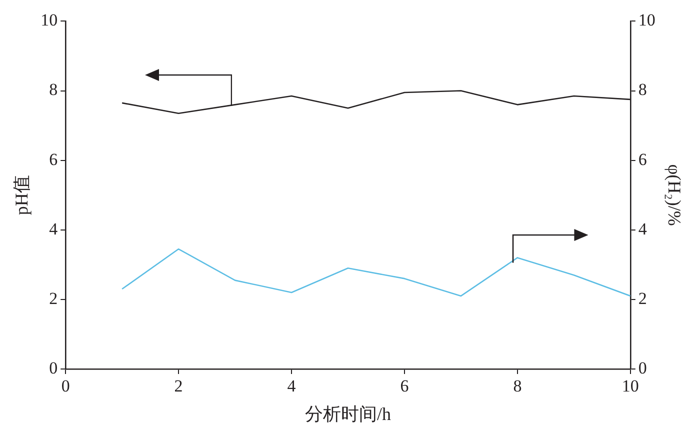 The height and width of the screenshot is (438, 700). What do you see at coordinates (674, 195) in the screenshot?
I see `y2-axis-title: φ(H₂)/%` at bounding box center [674, 195].